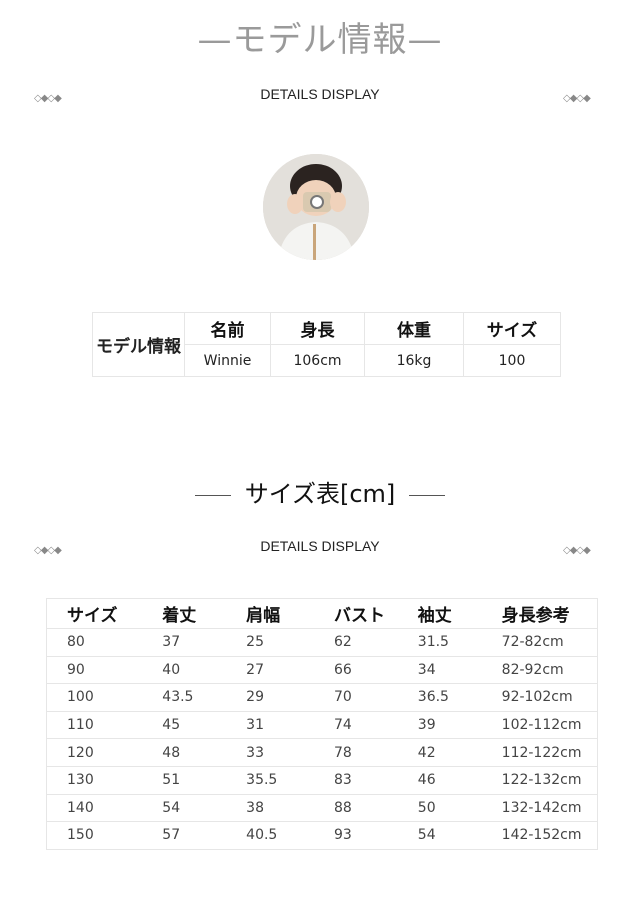  What do you see at coordinates (356, 613) in the screenshot?
I see `column-header: バスト` at bounding box center [356, 613].